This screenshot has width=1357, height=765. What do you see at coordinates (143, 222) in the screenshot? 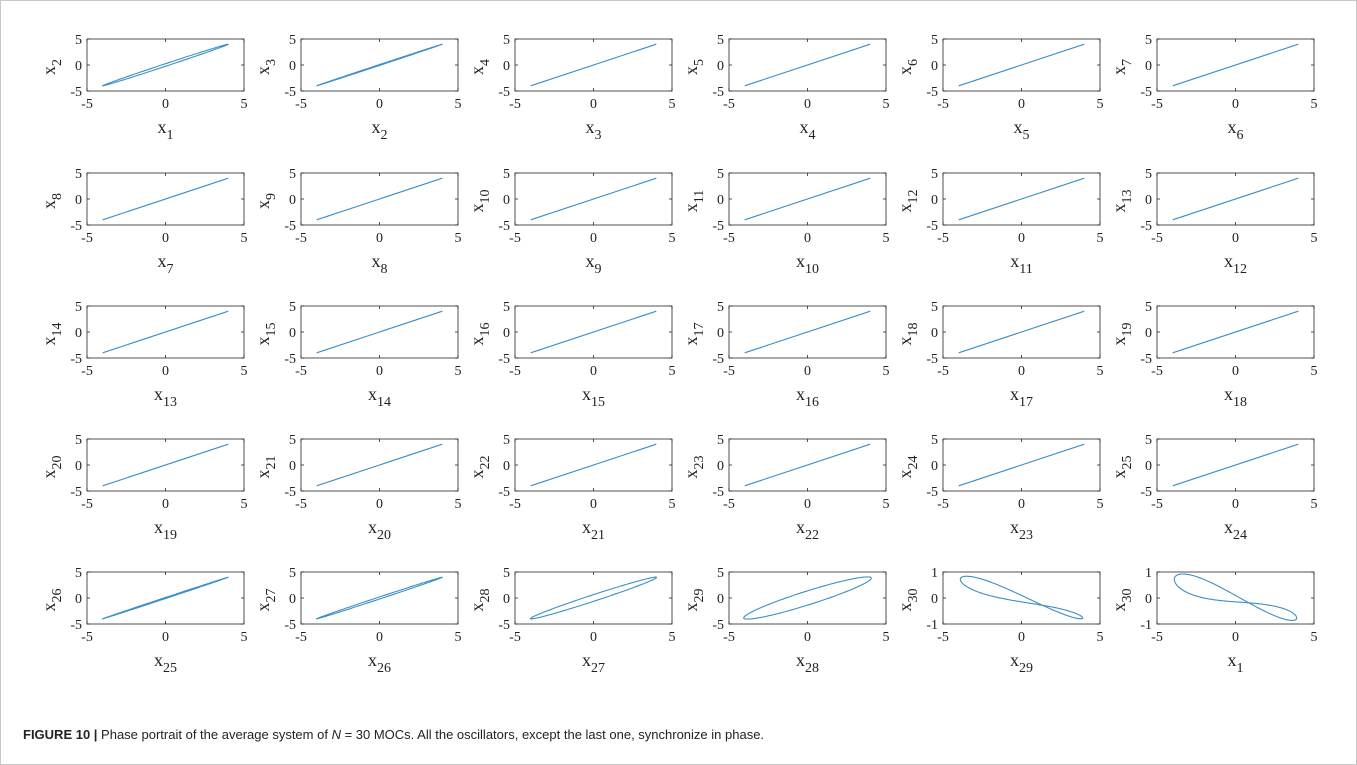
I see `subplot-7: -5 0 5 5 0 -5 x7 x8` at bounding box center [143, 222].